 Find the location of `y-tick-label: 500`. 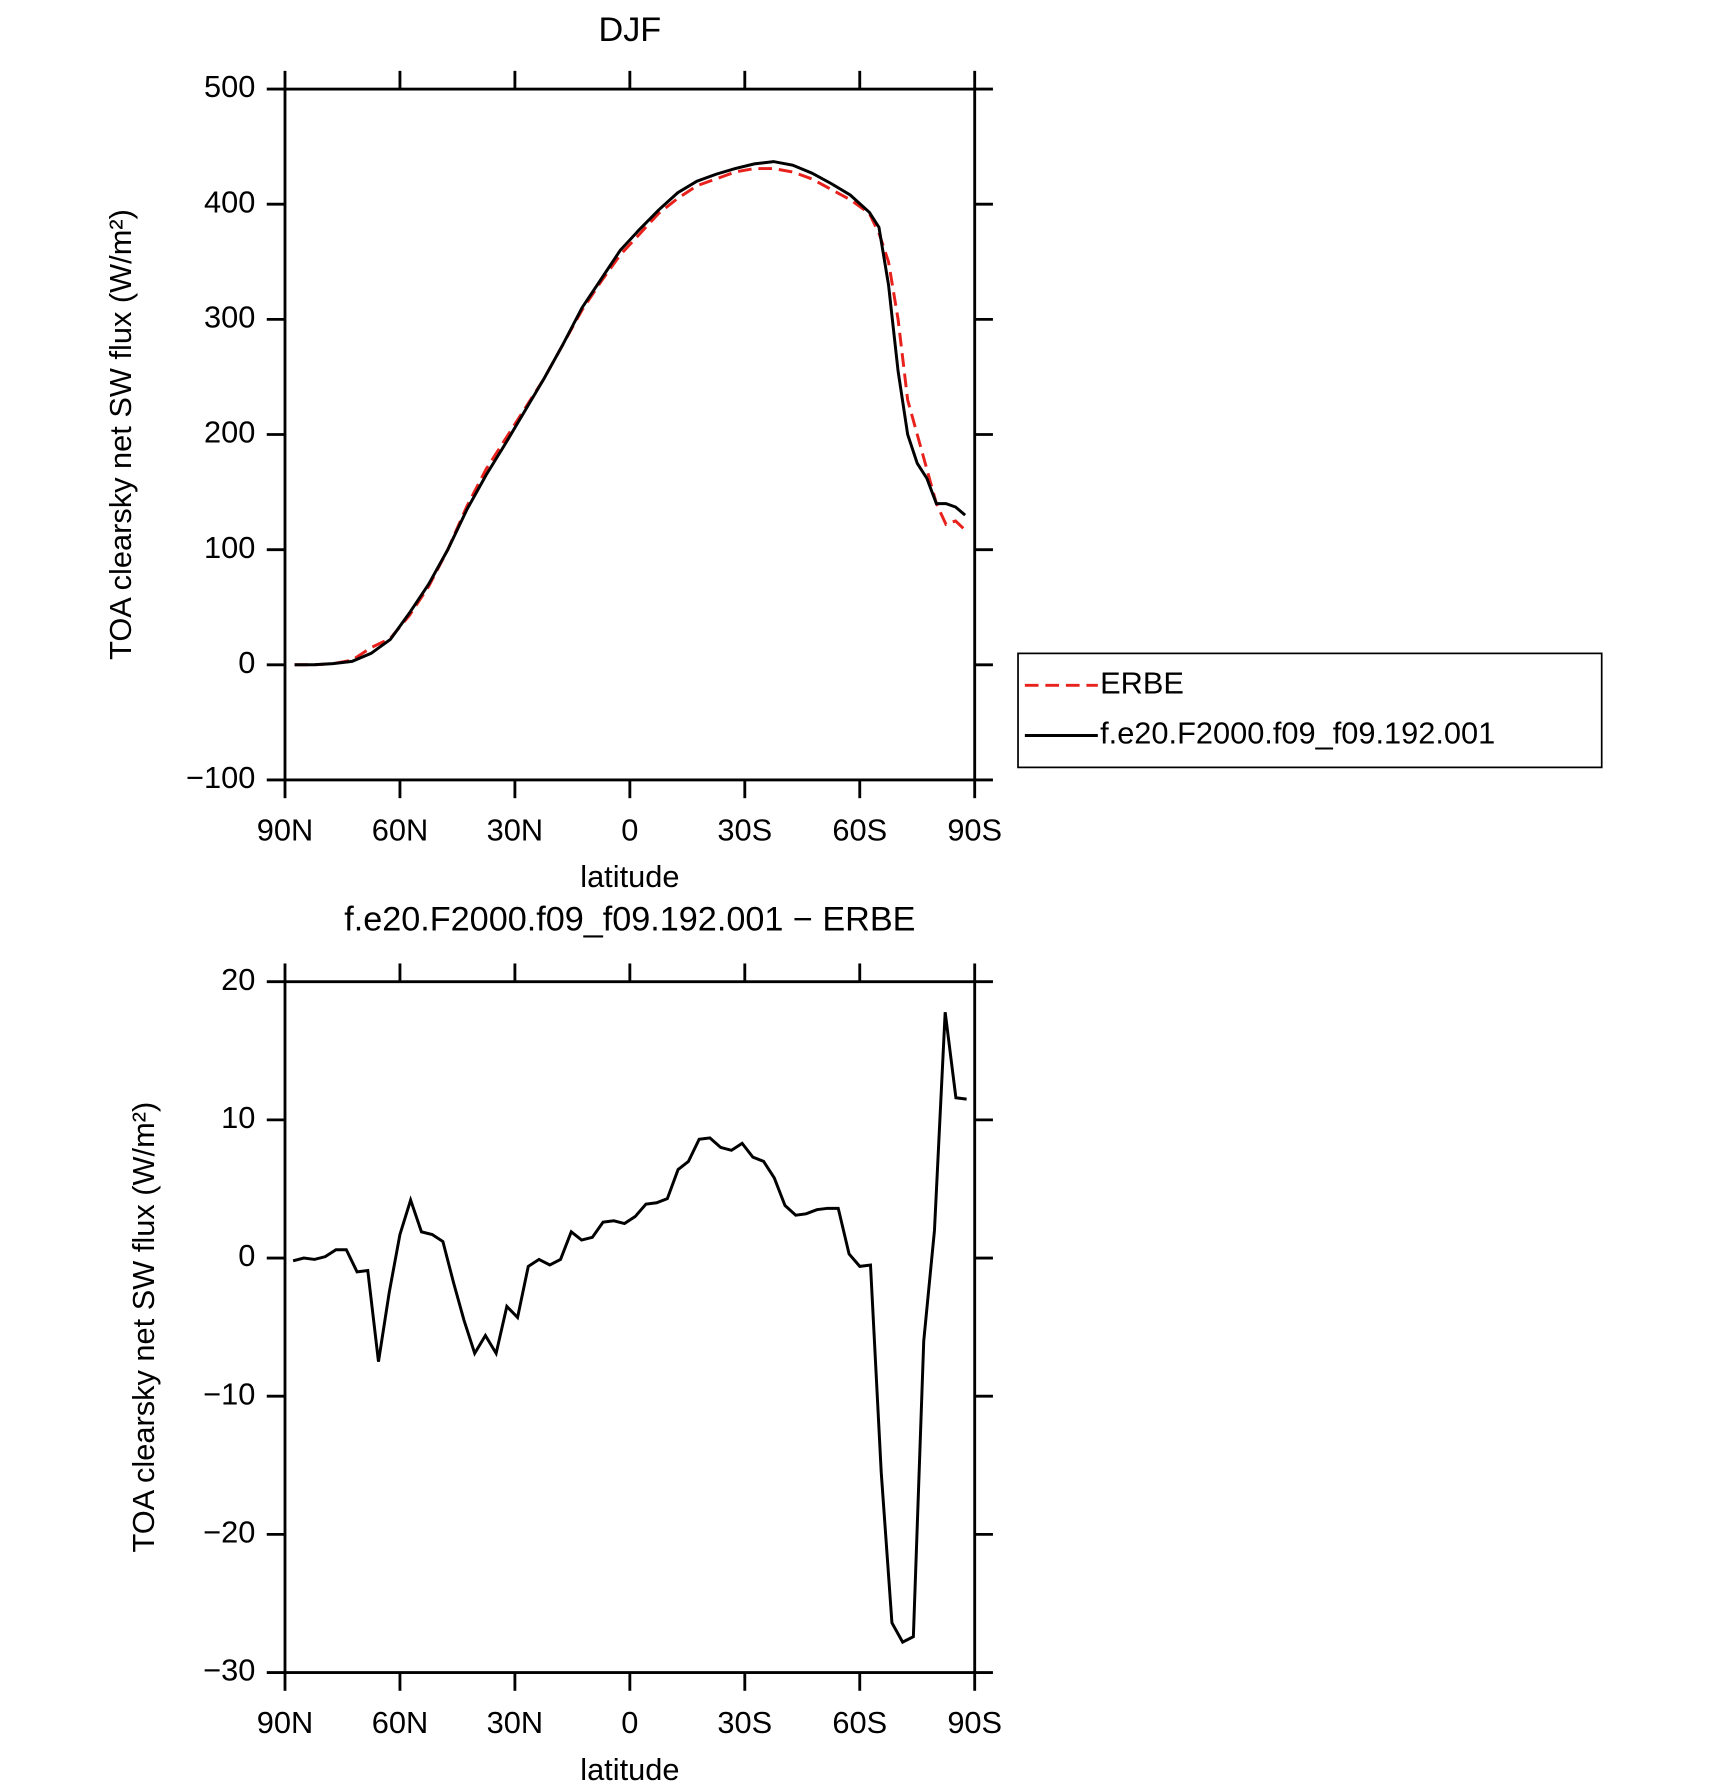

y-tick-label: 500 is located at coordinates (229, 86).